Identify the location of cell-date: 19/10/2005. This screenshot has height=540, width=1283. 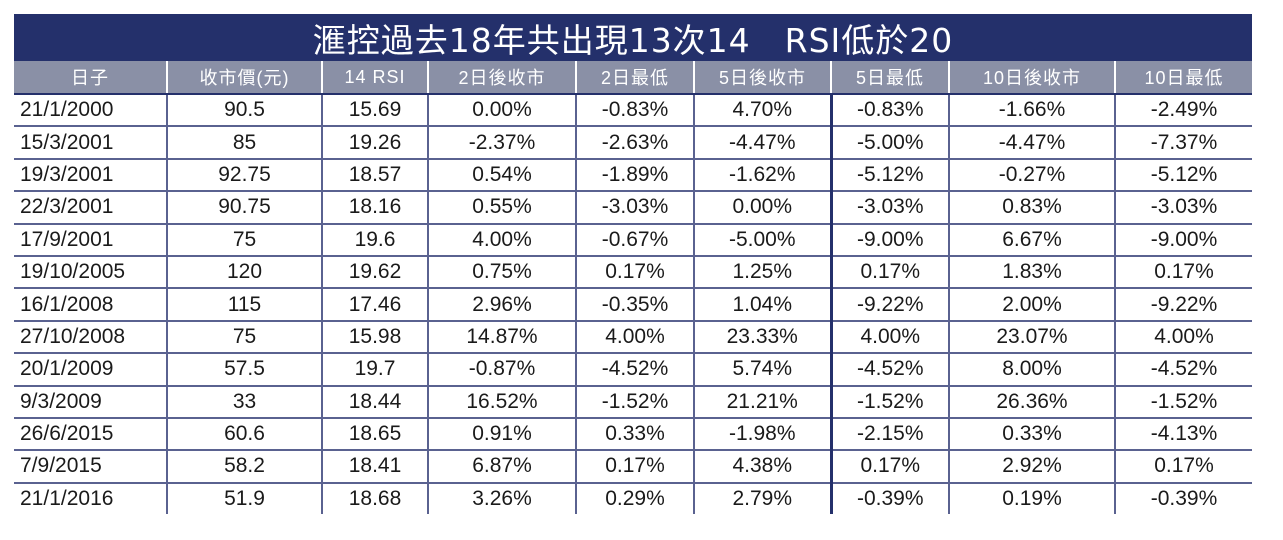
(90, 272).